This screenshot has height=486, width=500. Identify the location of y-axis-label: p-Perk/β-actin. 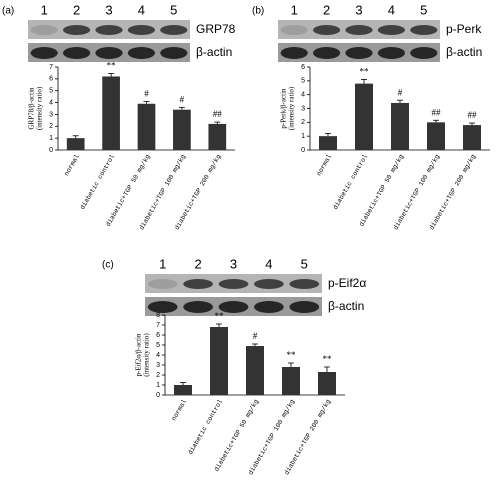
(284, 108).